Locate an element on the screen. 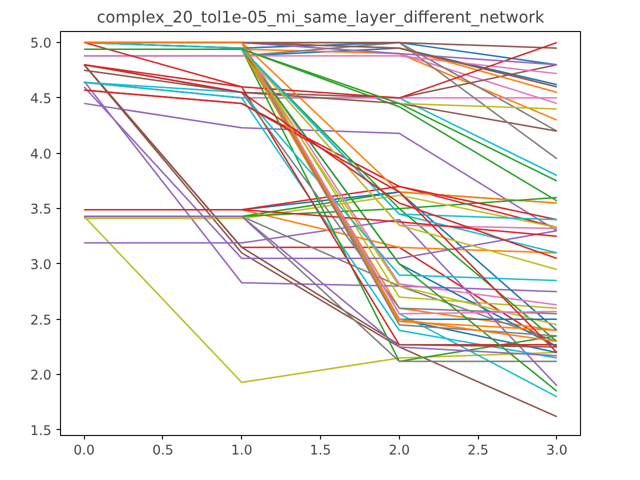  y-tick-label: 4.0 is located at coordinates (41, 154).